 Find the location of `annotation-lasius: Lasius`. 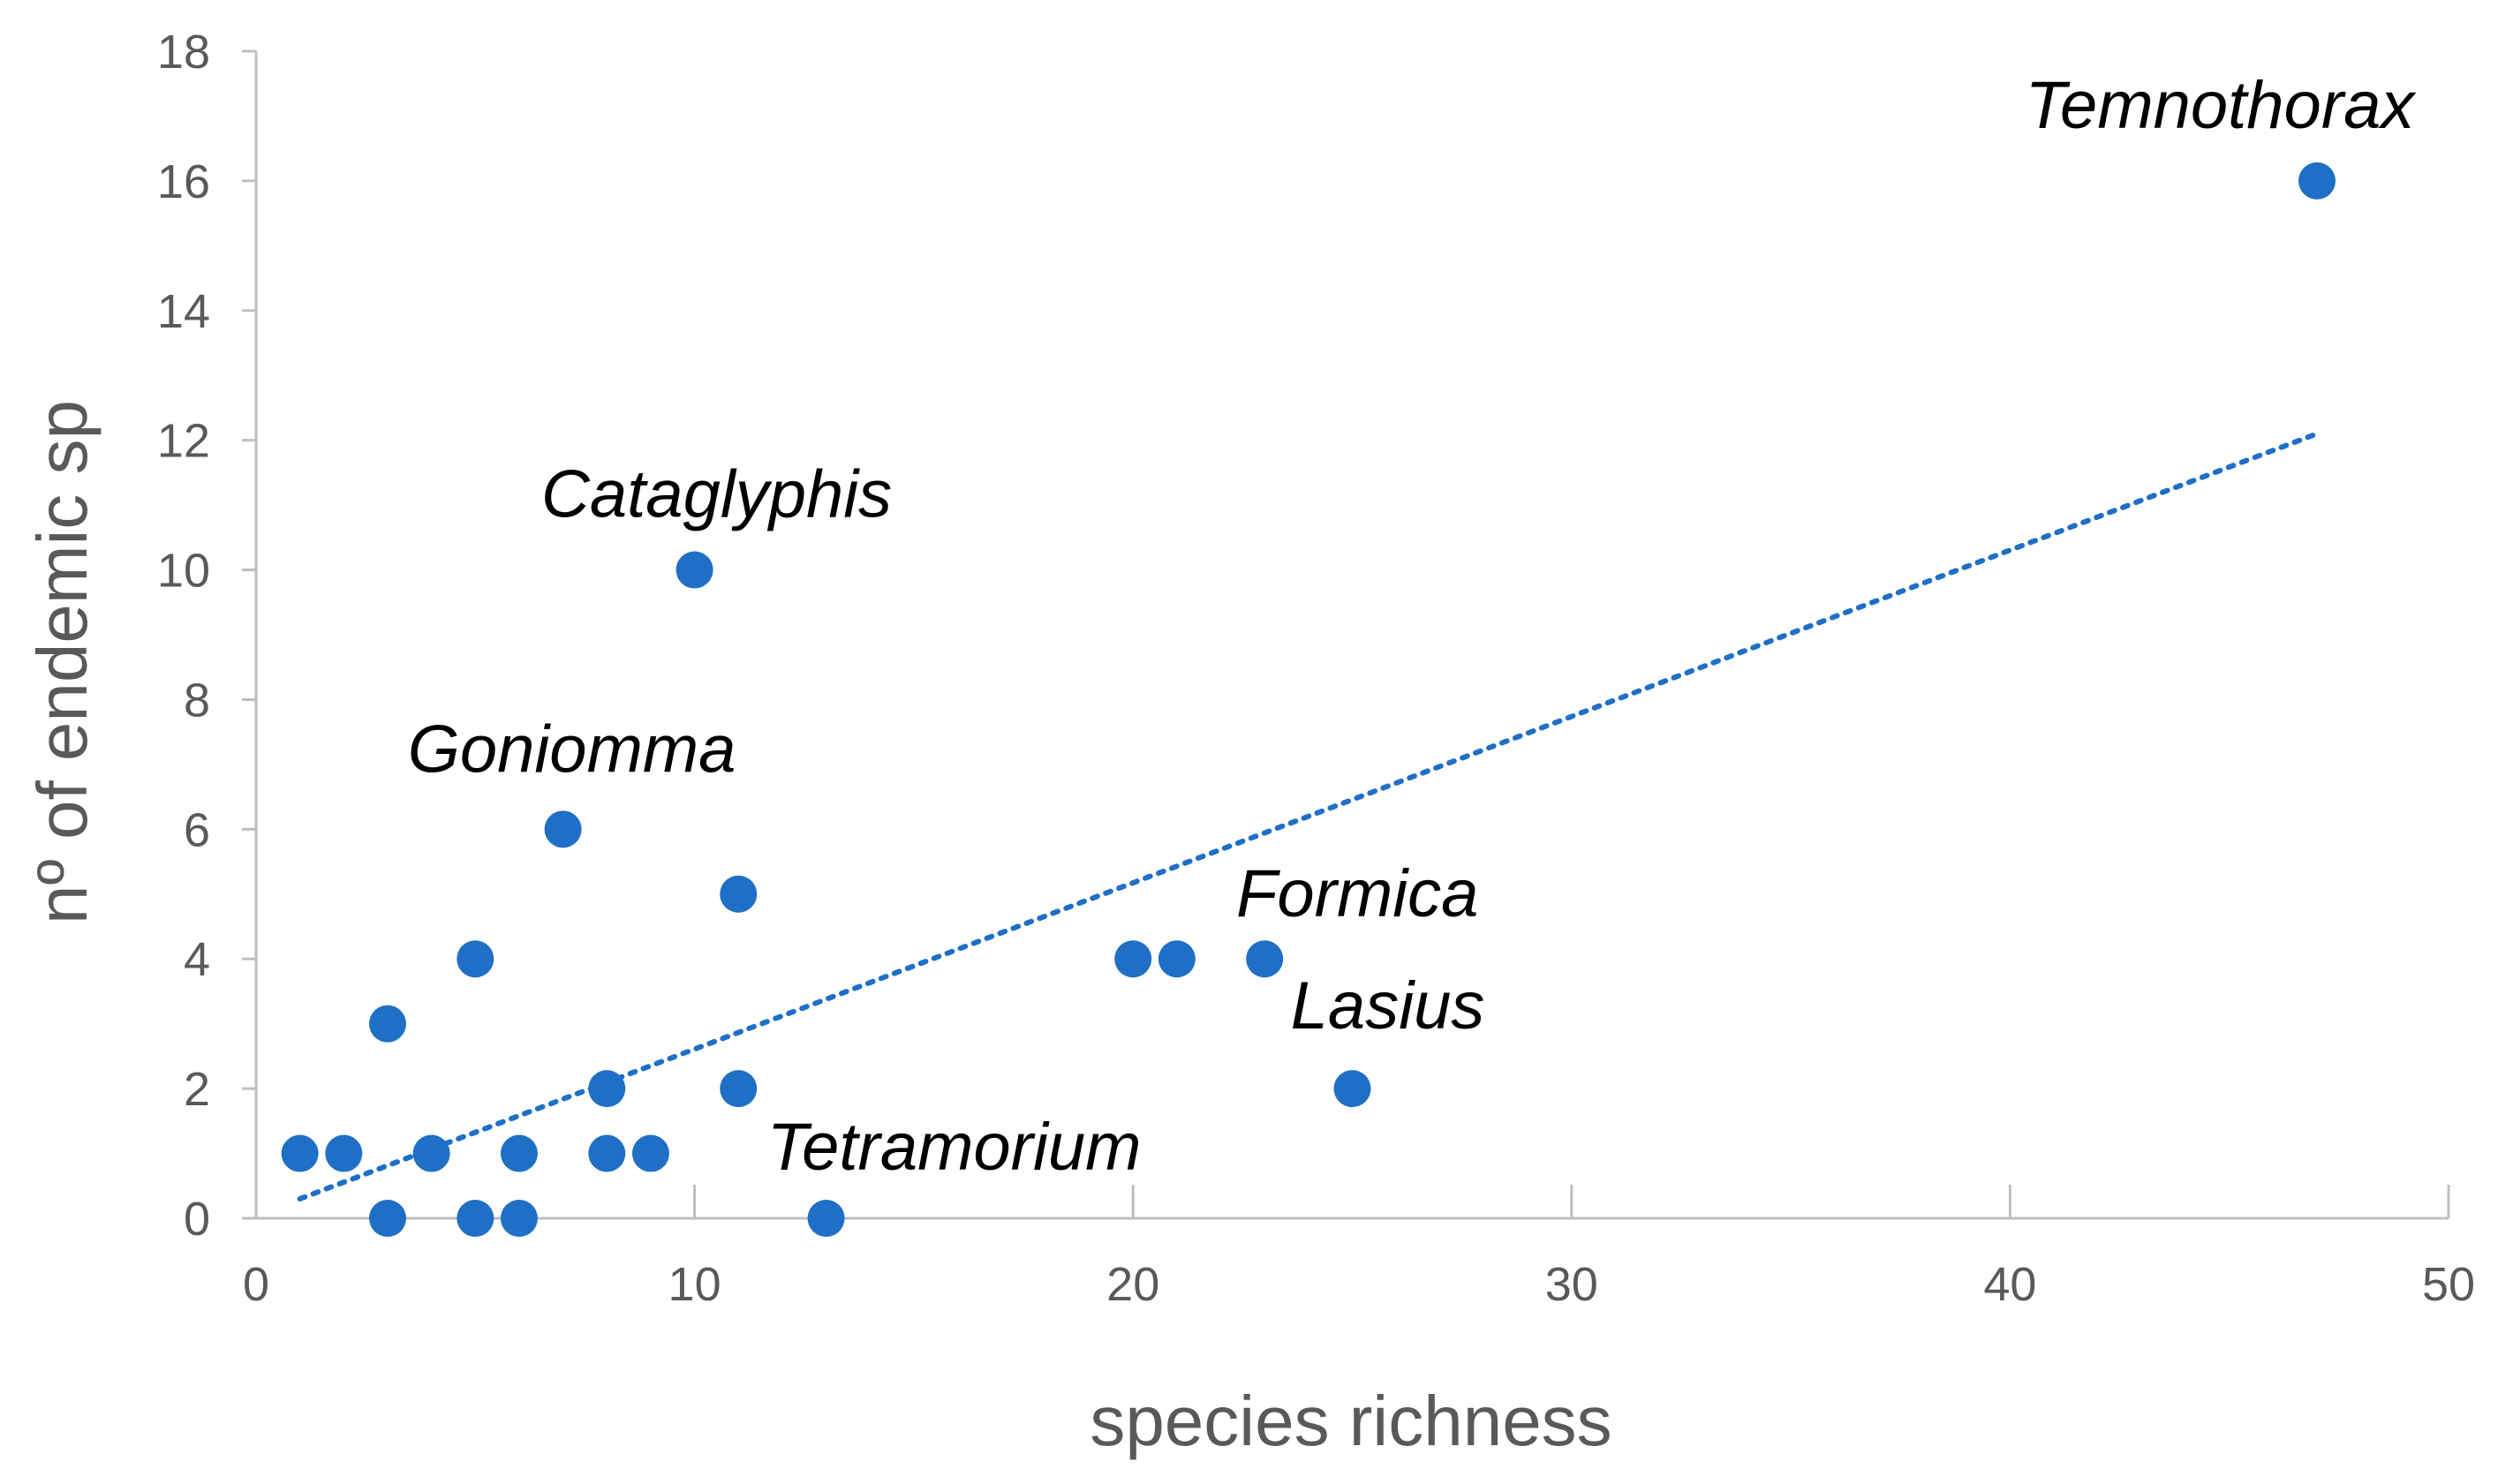

annotation-lasius: Lasius is located at coordinates (1388, 1006).